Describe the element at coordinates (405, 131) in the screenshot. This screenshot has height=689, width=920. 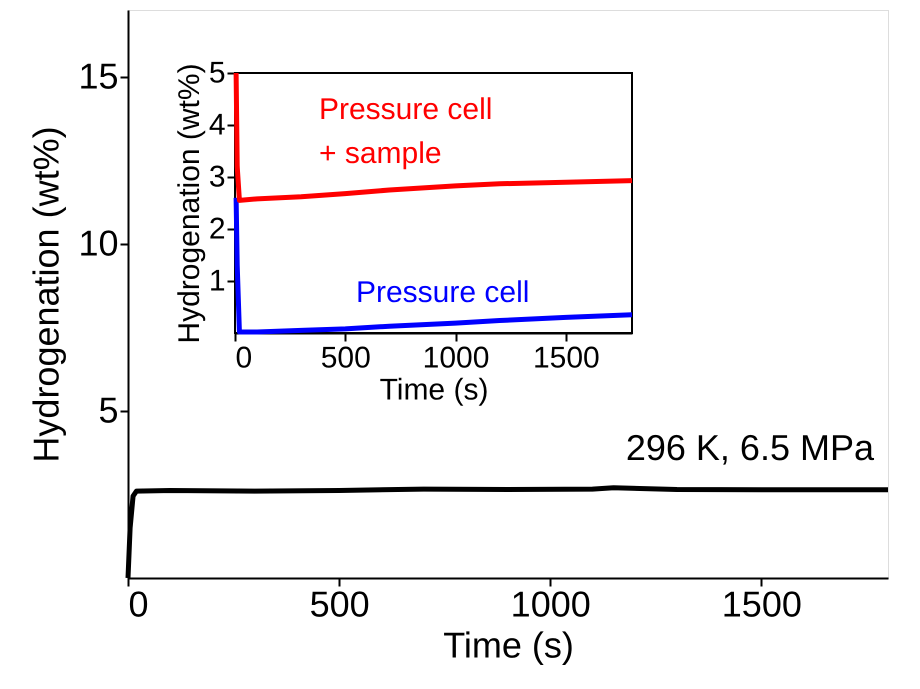
I see `series-label: Pressure cell + sample` at that location.